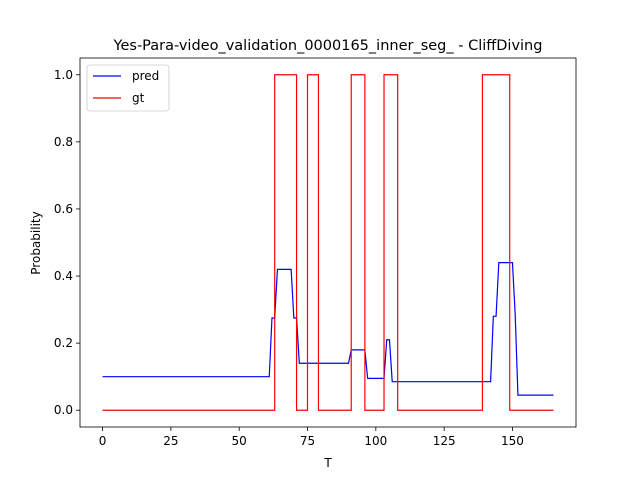 The height and width of the screenshot is (480, 640). Describe the element at coordinates (444, 441) in the screenshot. I see `x-tick-label: 125` at that location.